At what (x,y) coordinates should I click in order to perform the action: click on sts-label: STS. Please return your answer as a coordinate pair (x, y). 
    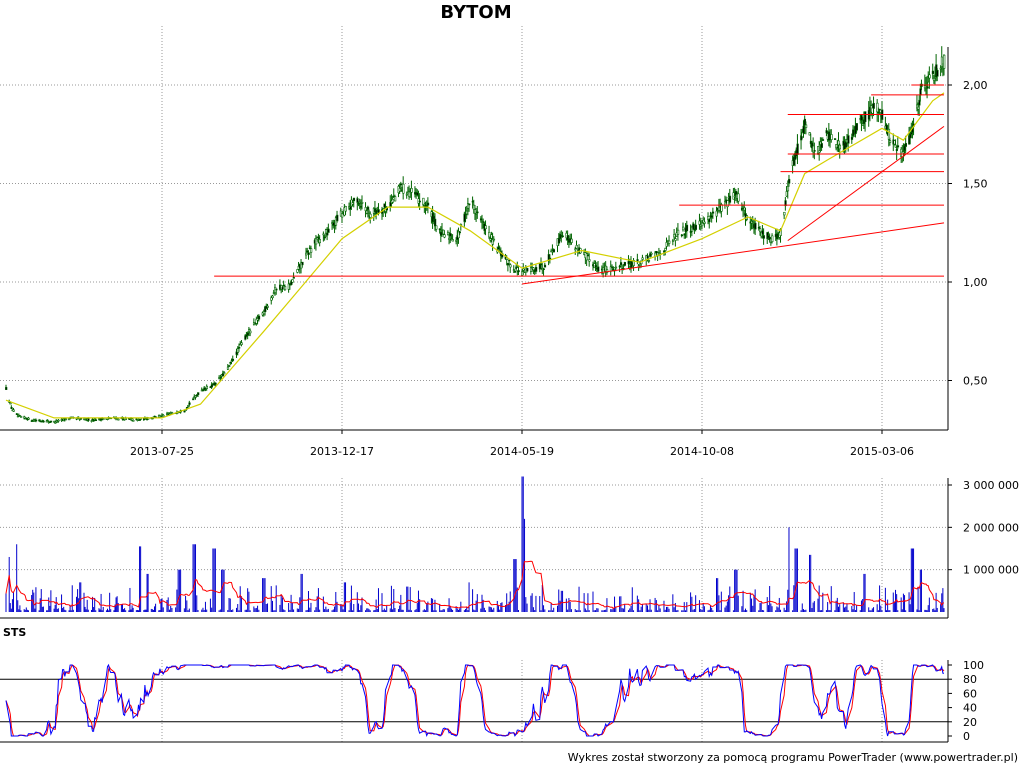
    Looking at the image, I should click on (14, 632).